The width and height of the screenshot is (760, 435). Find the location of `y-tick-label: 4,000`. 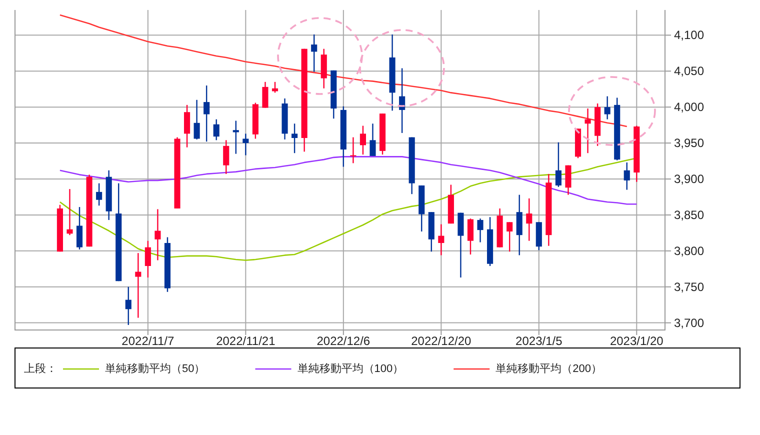

y-tick-label: 4,000 is located at coordinates (689, 107).